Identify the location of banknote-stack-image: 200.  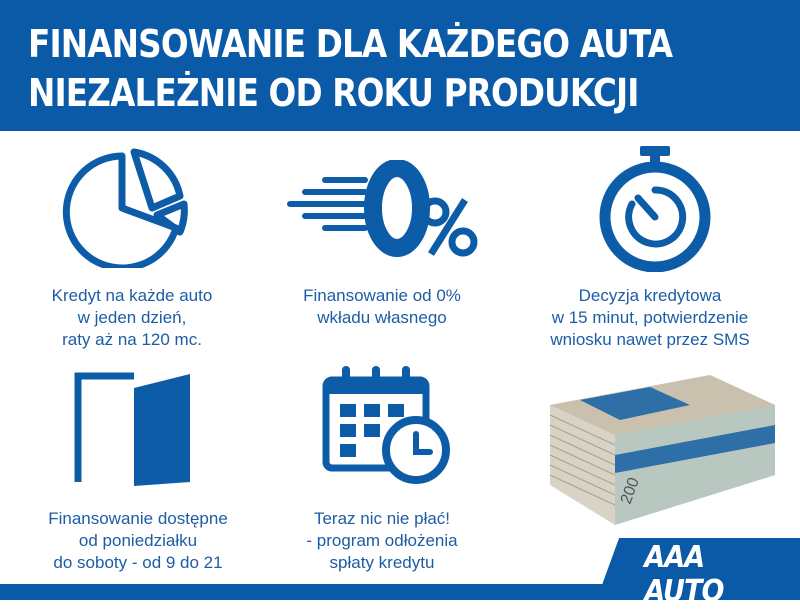
(662, 450).